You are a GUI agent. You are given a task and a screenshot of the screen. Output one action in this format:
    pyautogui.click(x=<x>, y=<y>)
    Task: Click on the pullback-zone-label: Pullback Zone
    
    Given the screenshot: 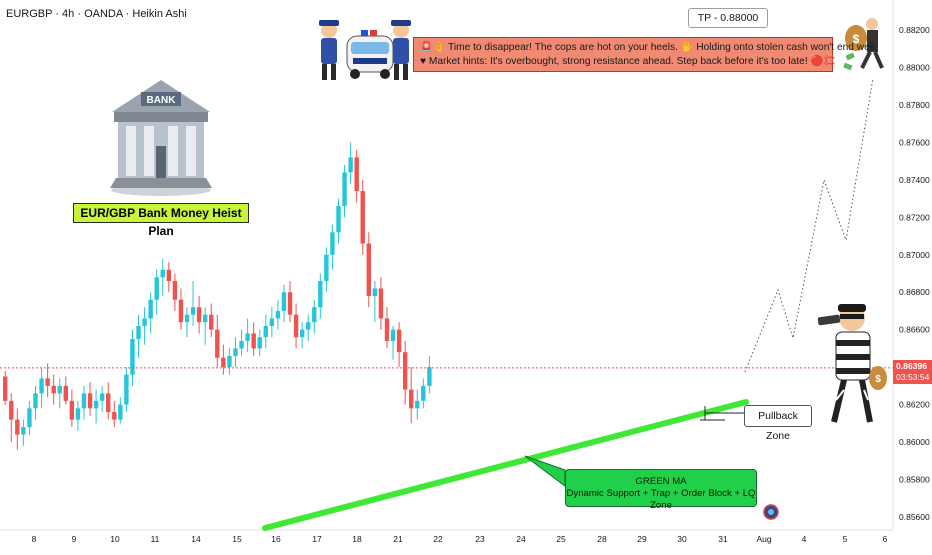 What is the action you would take?
    pyautogui.click(x=778, y=423)
    